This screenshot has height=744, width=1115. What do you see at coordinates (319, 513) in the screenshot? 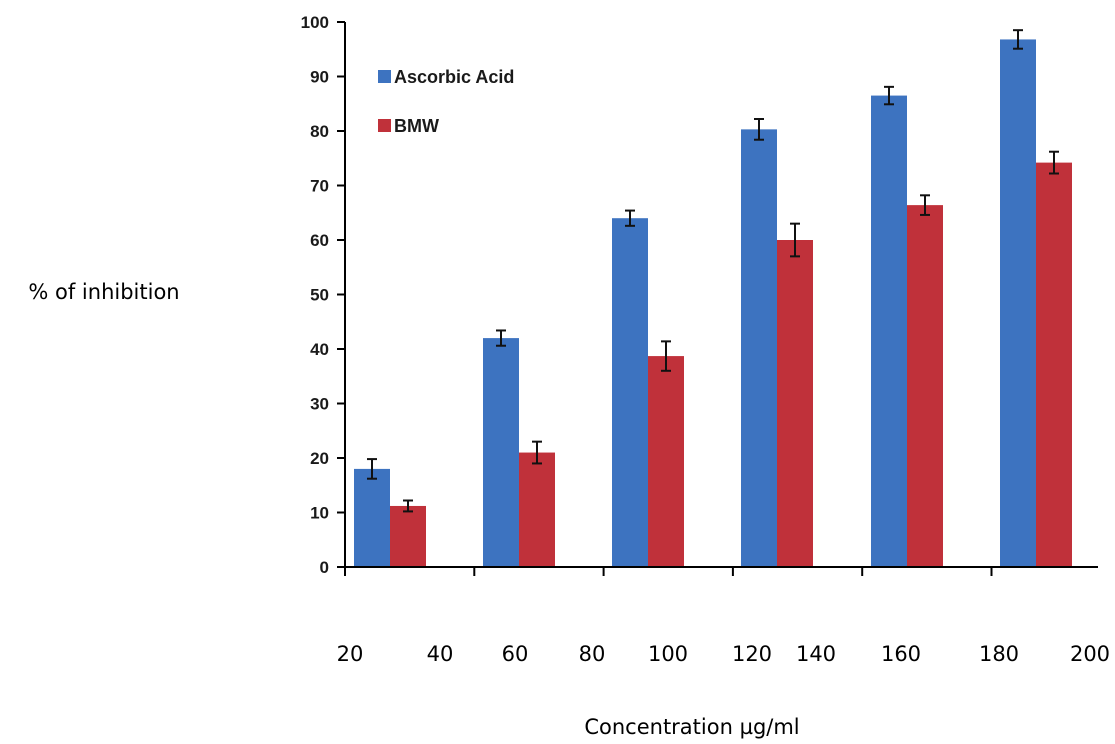
I see `y-tick-label: 10` at bounding box center [319, 513].